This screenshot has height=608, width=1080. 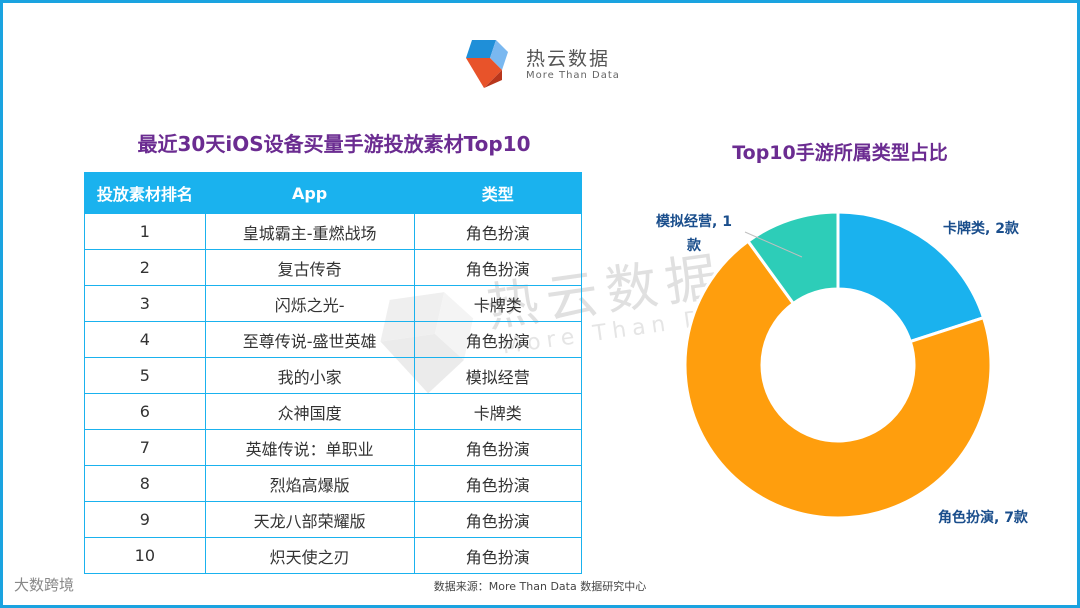 I want to click on cell-rank: 5, so click(x=145, y=375).